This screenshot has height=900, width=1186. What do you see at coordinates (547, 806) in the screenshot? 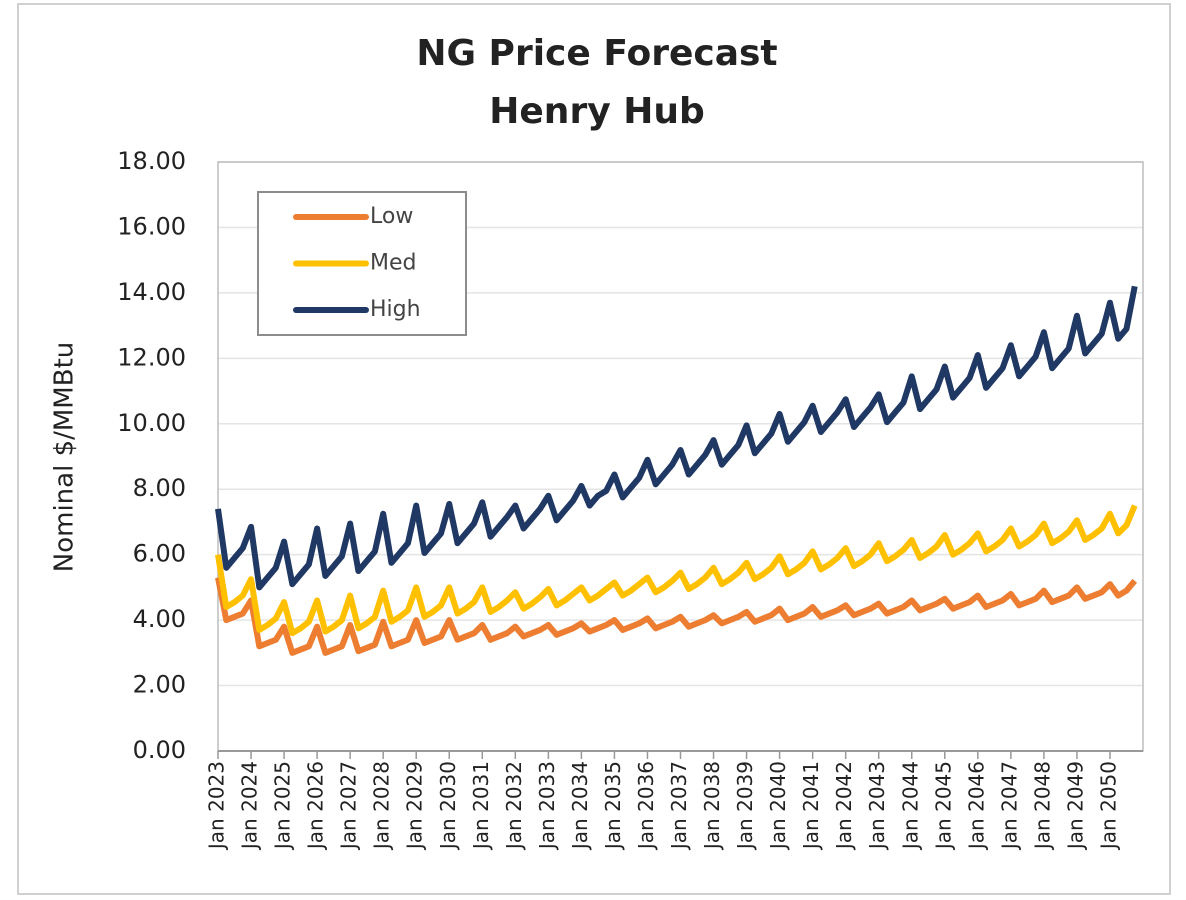
I see `x-tick-label: Jan 2033` at bounding box center [547, 806].